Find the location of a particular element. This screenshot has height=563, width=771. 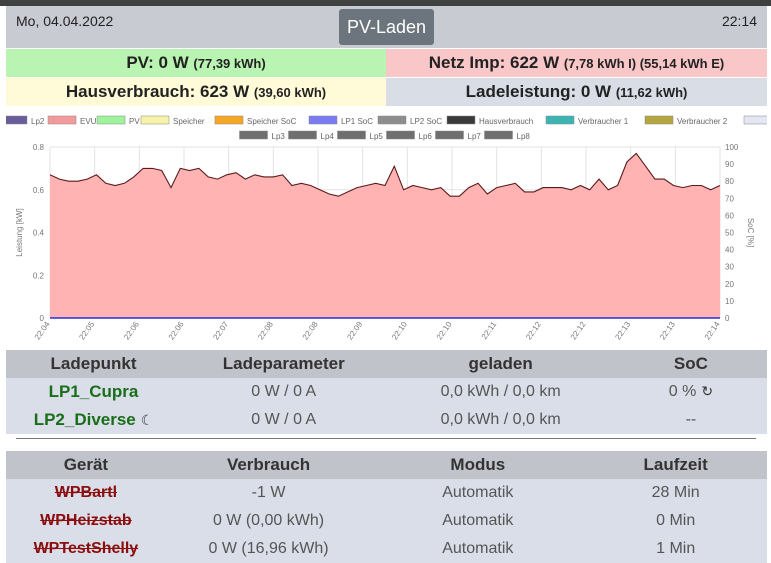

x-tick-label: 22:14 is located at coordinates (712, 331).